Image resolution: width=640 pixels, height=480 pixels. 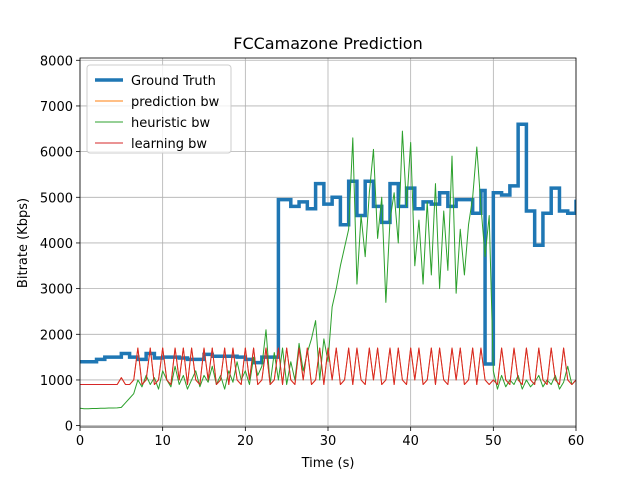 What do you see at coordinates (410, 441) in the screenshot?
I see `x-tick-label: 40` at bounding box center [410, 441].